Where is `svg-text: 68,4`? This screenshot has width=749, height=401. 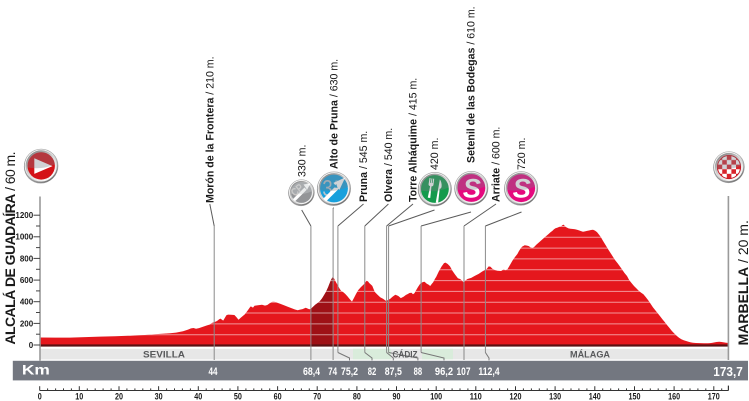 svg-text: 68,4 is located at coordinates (312, 372).